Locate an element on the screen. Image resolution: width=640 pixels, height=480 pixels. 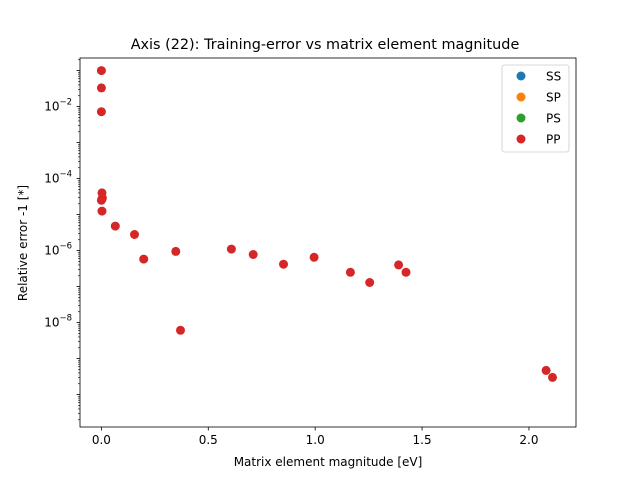
legend-label-ss: SS is located at coordinates (553, 77).